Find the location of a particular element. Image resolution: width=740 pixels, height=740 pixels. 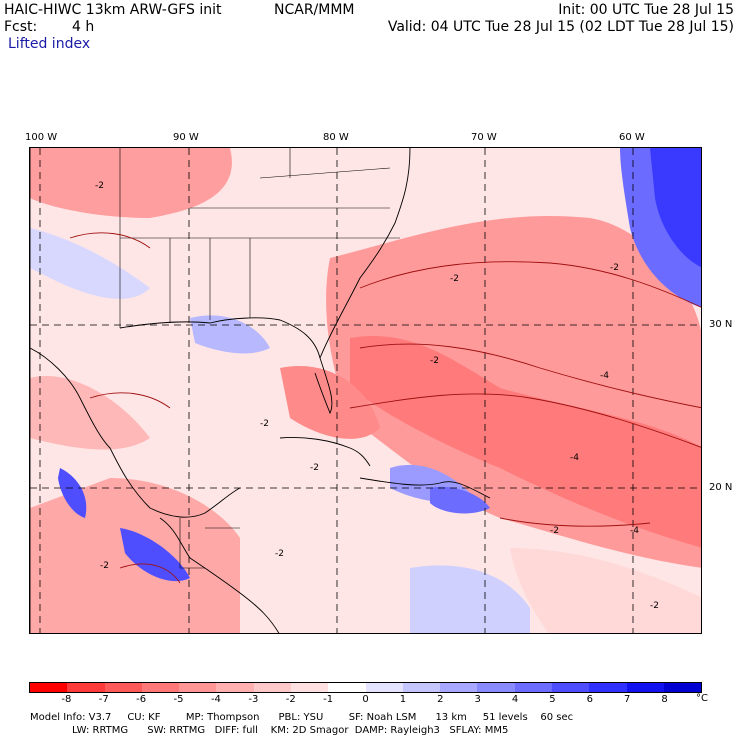

colorbar-tick-label: -8 is located at coordinates (66, 699).